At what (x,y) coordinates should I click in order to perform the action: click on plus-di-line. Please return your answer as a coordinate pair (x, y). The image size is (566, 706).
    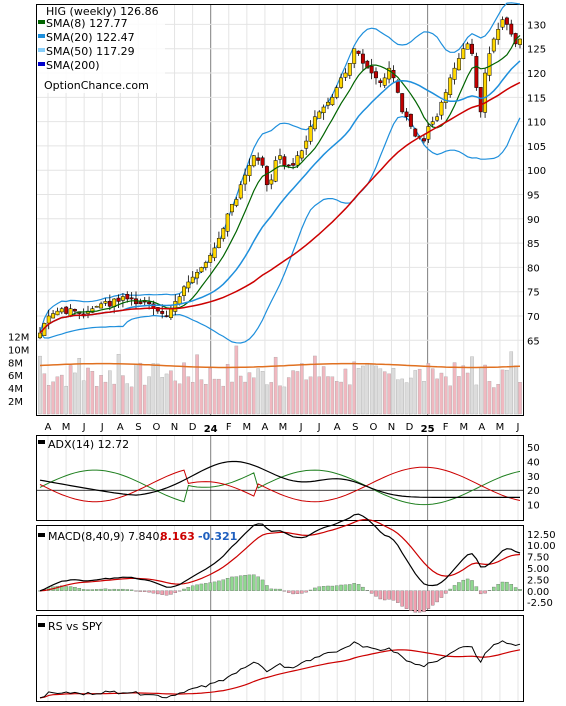
    Looking at the image, I should click on (280, 487).